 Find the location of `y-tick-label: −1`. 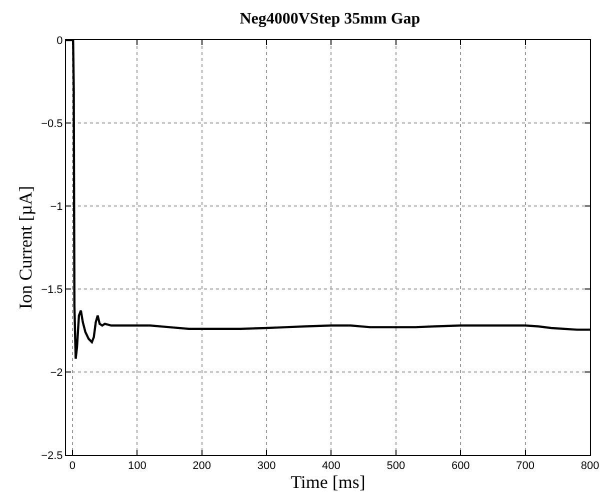

y-tick-label: −1 is located at coordinates (56, 206).